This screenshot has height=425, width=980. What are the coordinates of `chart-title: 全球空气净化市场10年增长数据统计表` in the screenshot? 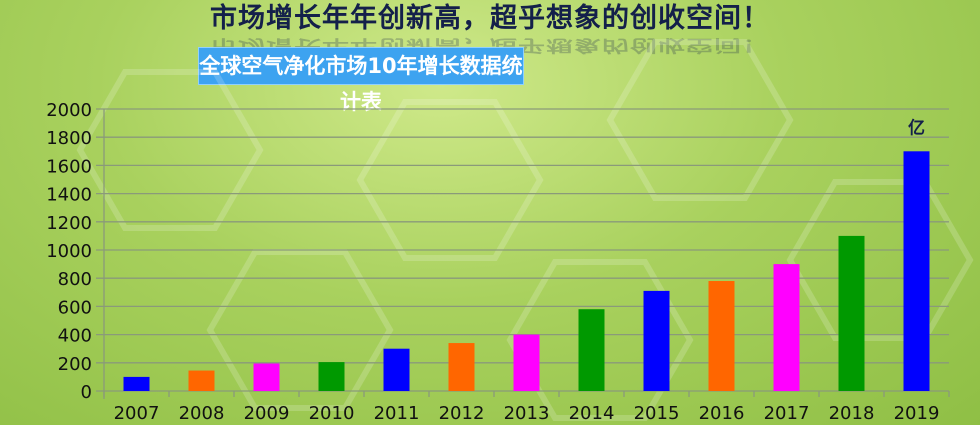 It's located at (361, 80).